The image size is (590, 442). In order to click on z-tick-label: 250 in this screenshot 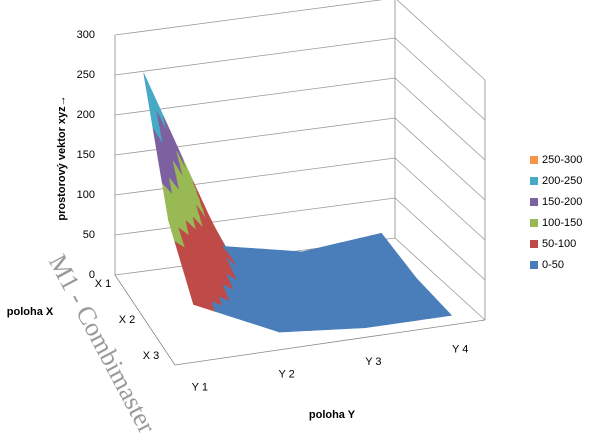, I will do `click(86, 75)`.